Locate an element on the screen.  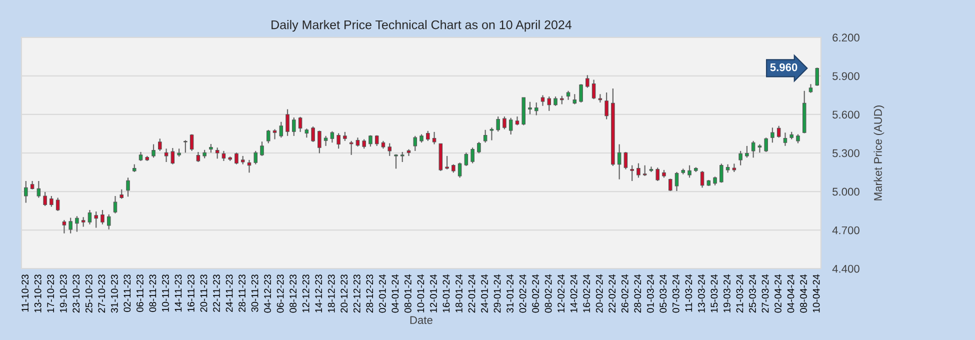
x-tick-label: 25-03-24 is located at coordinates (752, 293).